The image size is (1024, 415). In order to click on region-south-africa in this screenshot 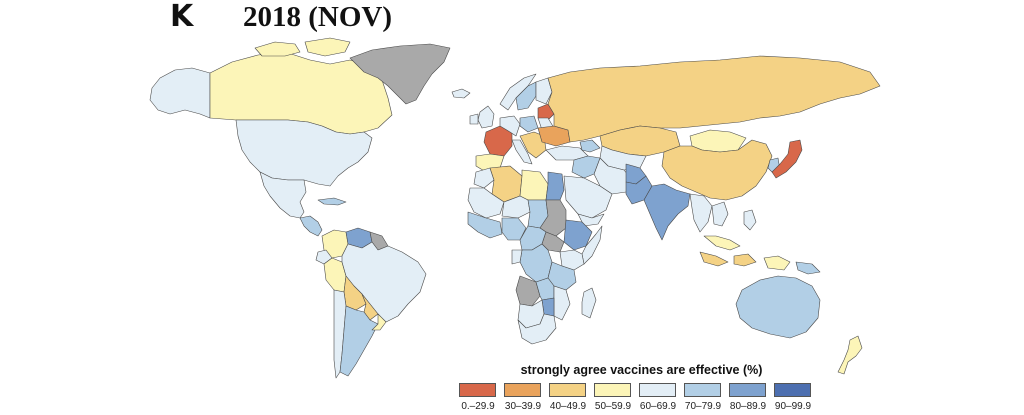, I will do `click(537, 329)`.